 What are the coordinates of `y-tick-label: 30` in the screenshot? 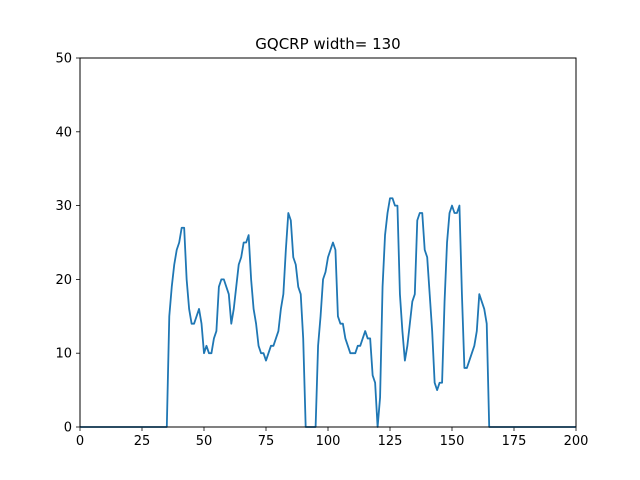 It's located at (63, 206).